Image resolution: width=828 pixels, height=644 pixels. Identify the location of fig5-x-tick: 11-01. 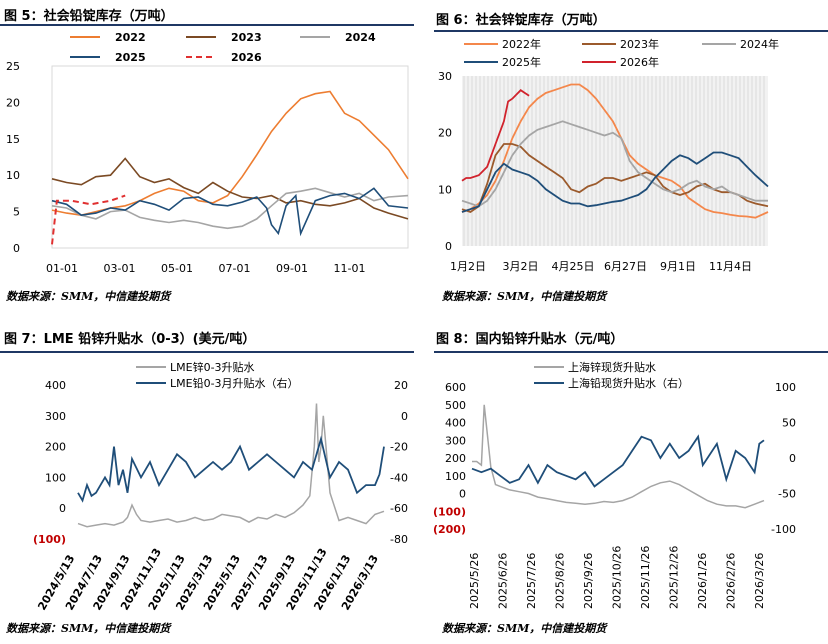
(350, 268).